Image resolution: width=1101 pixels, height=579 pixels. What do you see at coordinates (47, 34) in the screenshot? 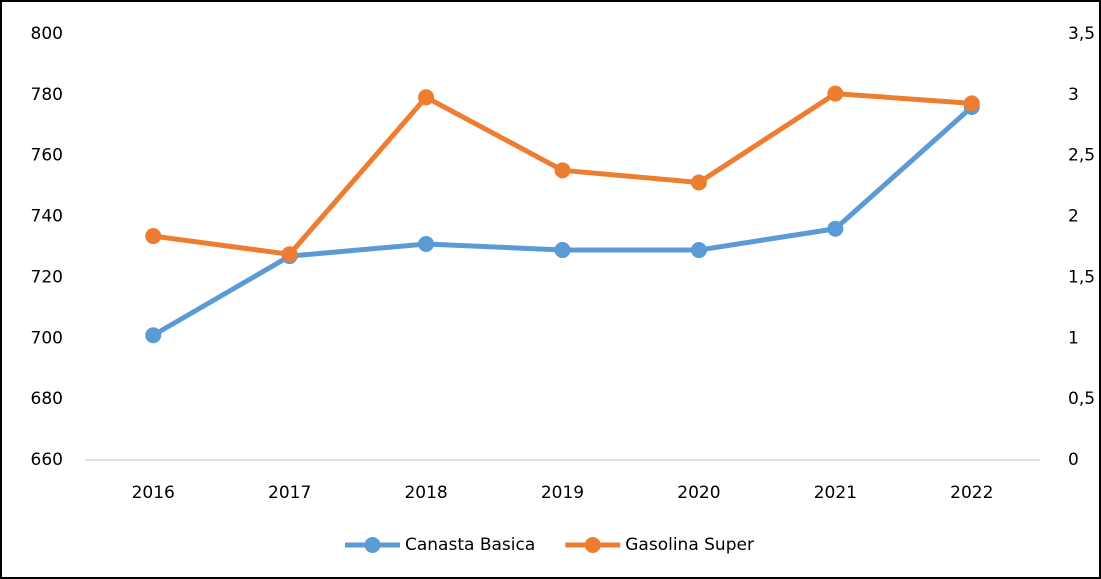
I see `y-tick-label: 800` at bounding box center [47, 34].